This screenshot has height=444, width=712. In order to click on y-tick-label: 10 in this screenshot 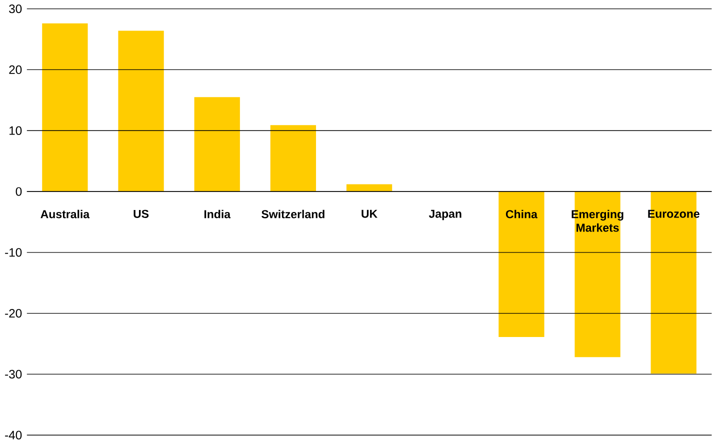, I will do `click(16, 130)`.